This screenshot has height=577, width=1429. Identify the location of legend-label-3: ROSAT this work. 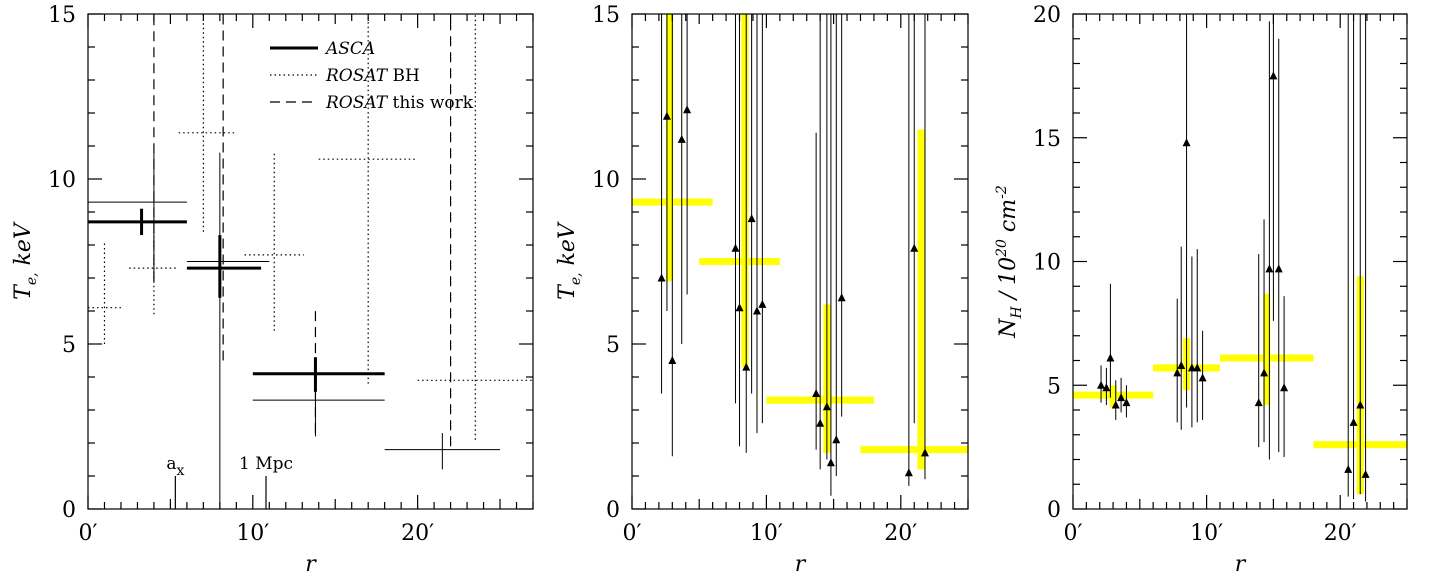
(399, 103).